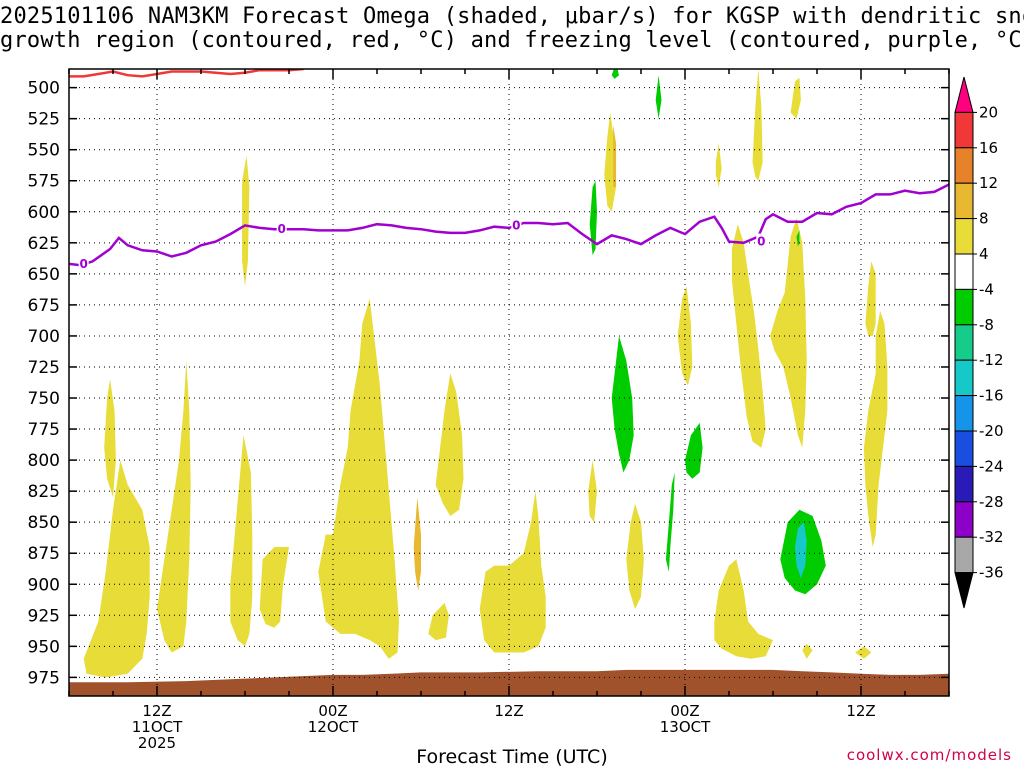  What do you see at coordinates (44, 306) in the screenshot?
I see `y-tick-label: 675` at bounding box center [44, 306].